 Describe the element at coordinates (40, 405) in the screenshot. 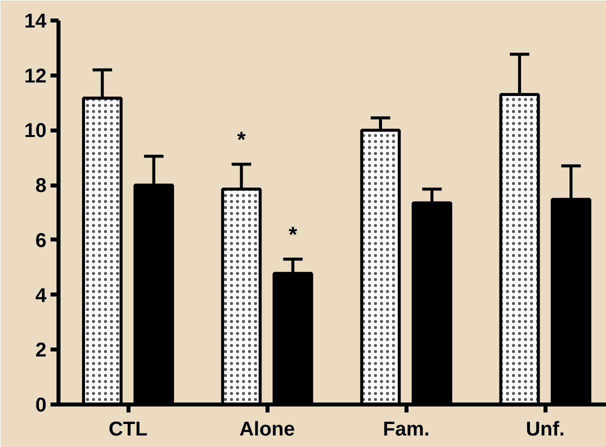

I see `y-tick-label: 0` at that location.